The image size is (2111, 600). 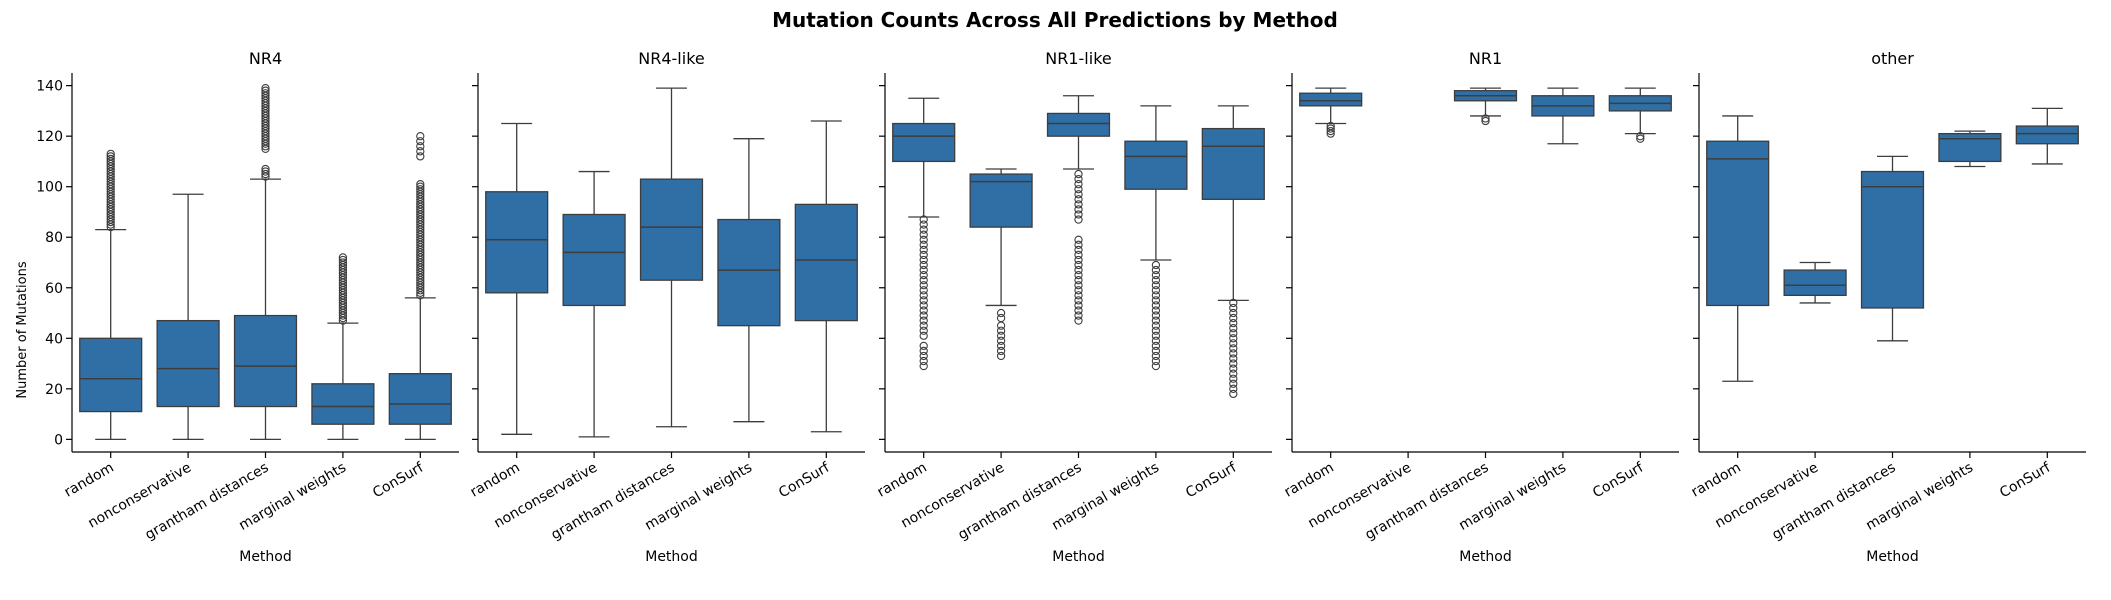 I want to click on panel-title: other, so click(x=1892, y=58).